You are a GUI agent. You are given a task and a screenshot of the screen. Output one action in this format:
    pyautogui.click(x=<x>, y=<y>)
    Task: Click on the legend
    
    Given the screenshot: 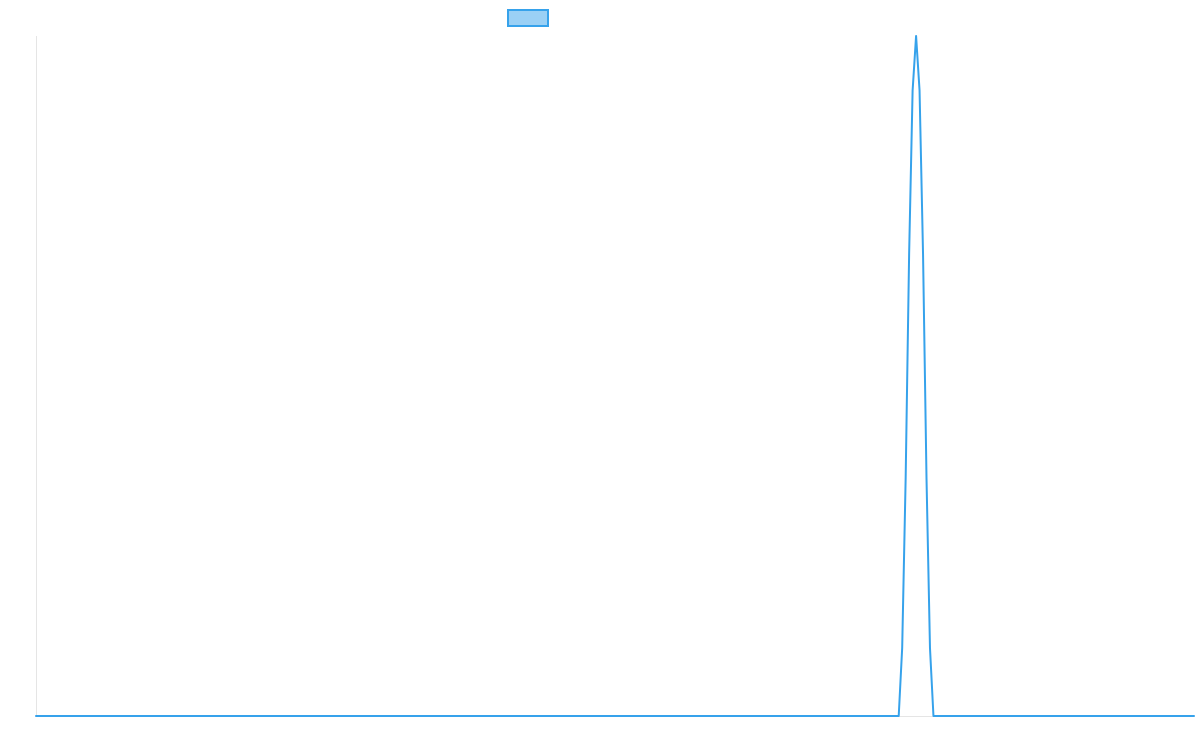 What is the action you would take?
    pyautogui.click(x=528, y=18)
    